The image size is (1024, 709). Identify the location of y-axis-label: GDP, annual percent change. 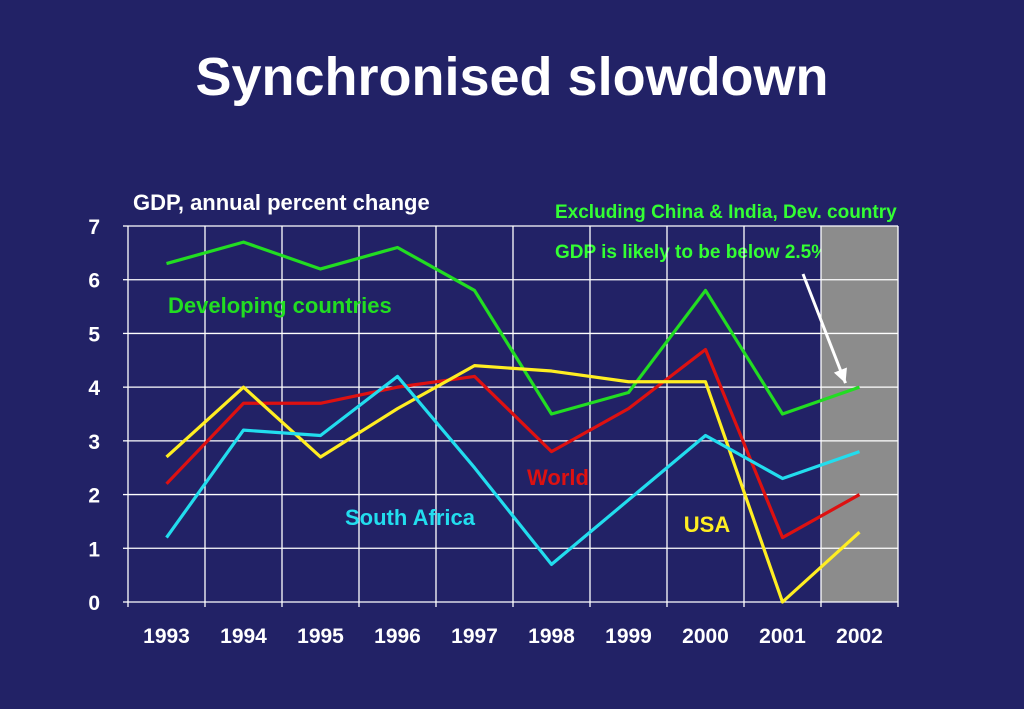
(281, 202).